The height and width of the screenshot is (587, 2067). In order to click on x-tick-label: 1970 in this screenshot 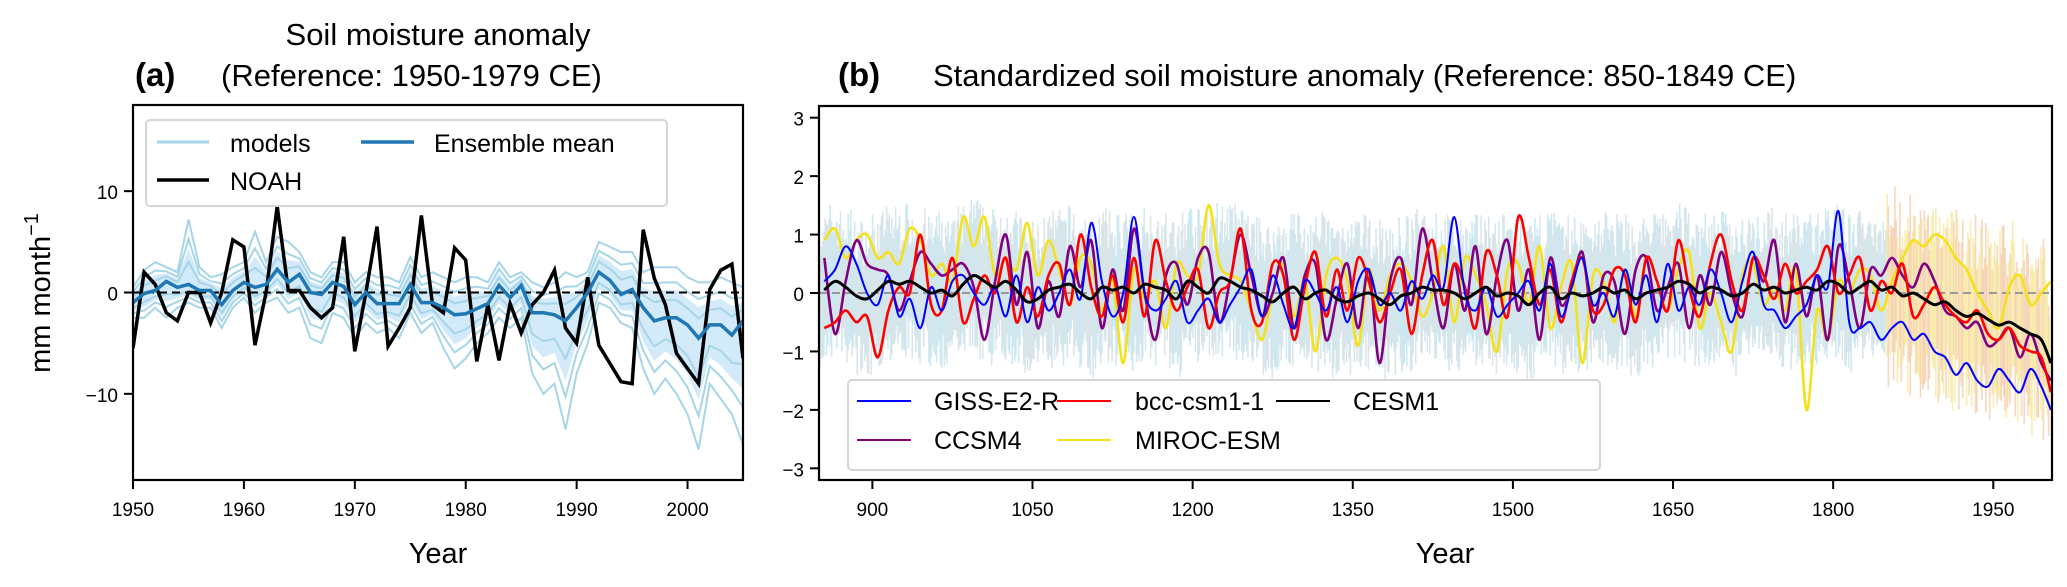, I will do `click(355, 510)`.